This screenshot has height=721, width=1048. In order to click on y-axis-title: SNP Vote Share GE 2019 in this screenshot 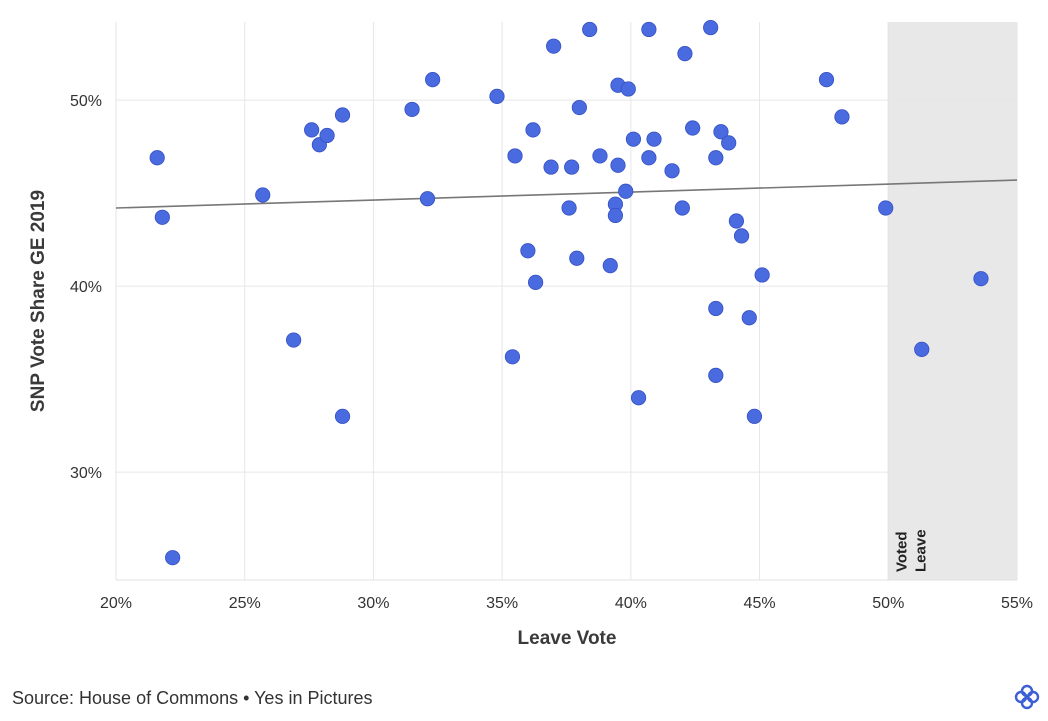, I will do `click(38, 301)`.